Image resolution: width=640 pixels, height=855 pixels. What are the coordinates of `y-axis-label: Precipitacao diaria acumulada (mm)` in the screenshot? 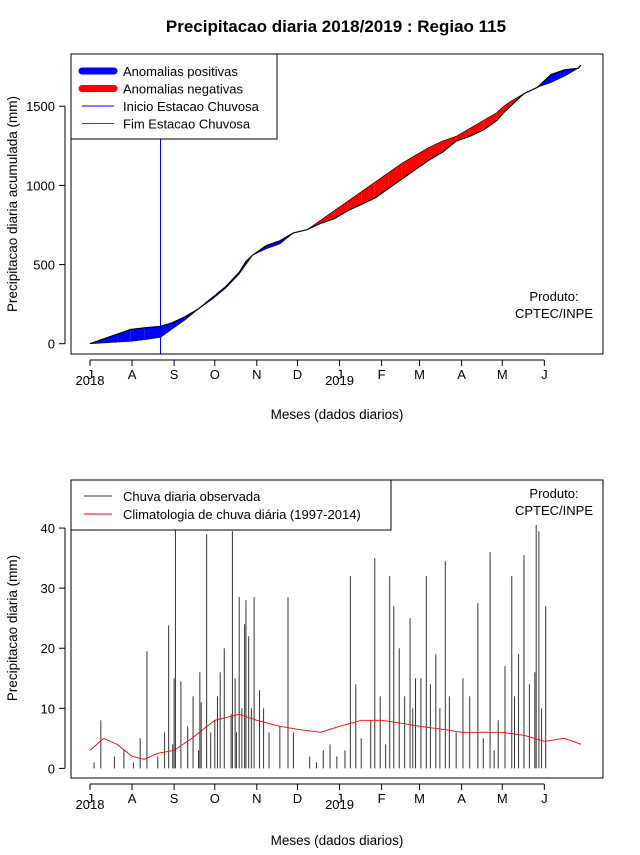 It's located at (12, 204).